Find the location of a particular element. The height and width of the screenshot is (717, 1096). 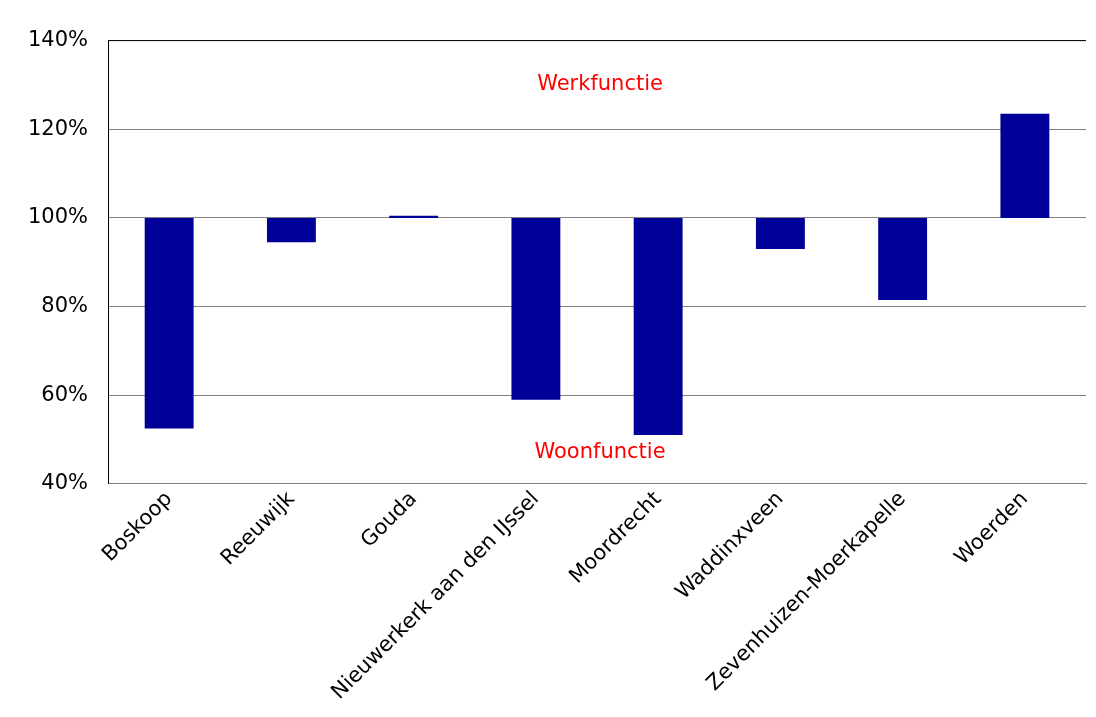

annotation: Woonfunctie is located at coordinates (600, 451).